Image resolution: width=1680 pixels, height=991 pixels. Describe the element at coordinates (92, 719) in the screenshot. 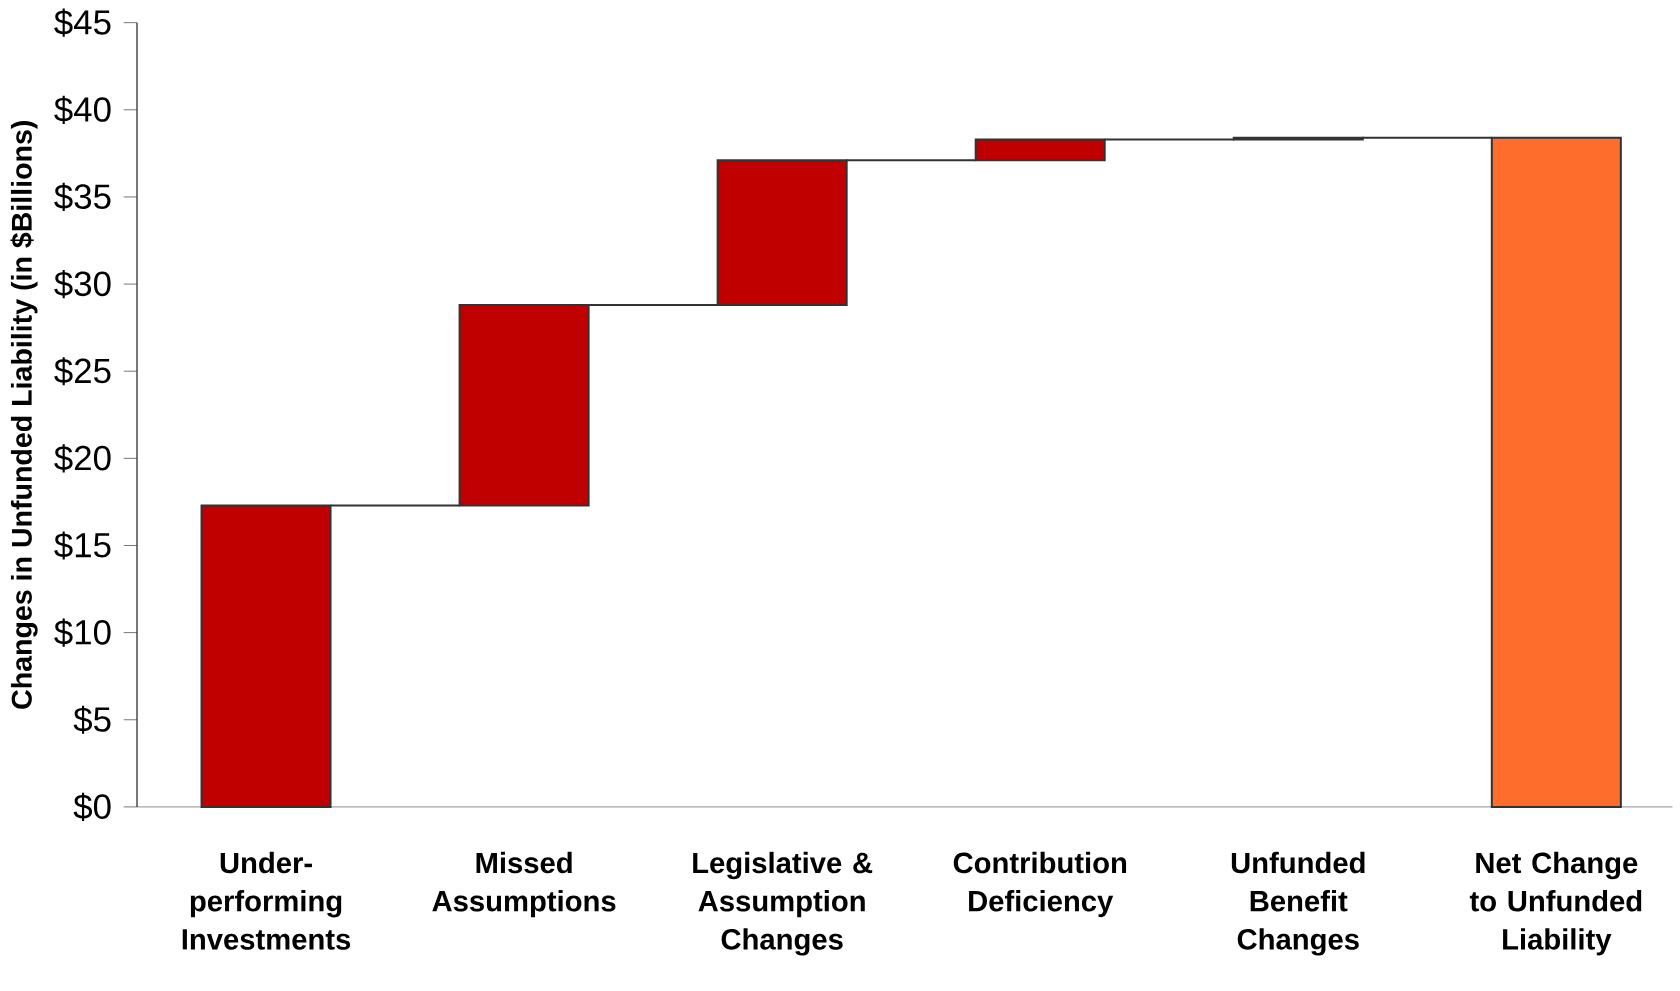

I see `y-tick-label: $5` at that location.